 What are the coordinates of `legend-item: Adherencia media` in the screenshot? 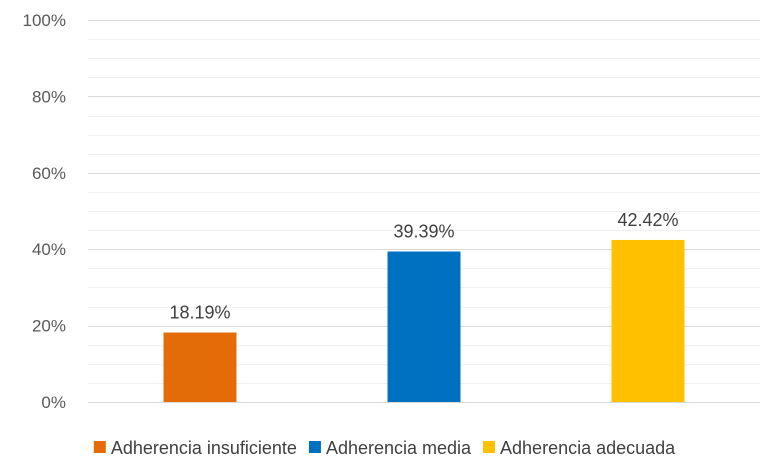 It's located at (390, 448).